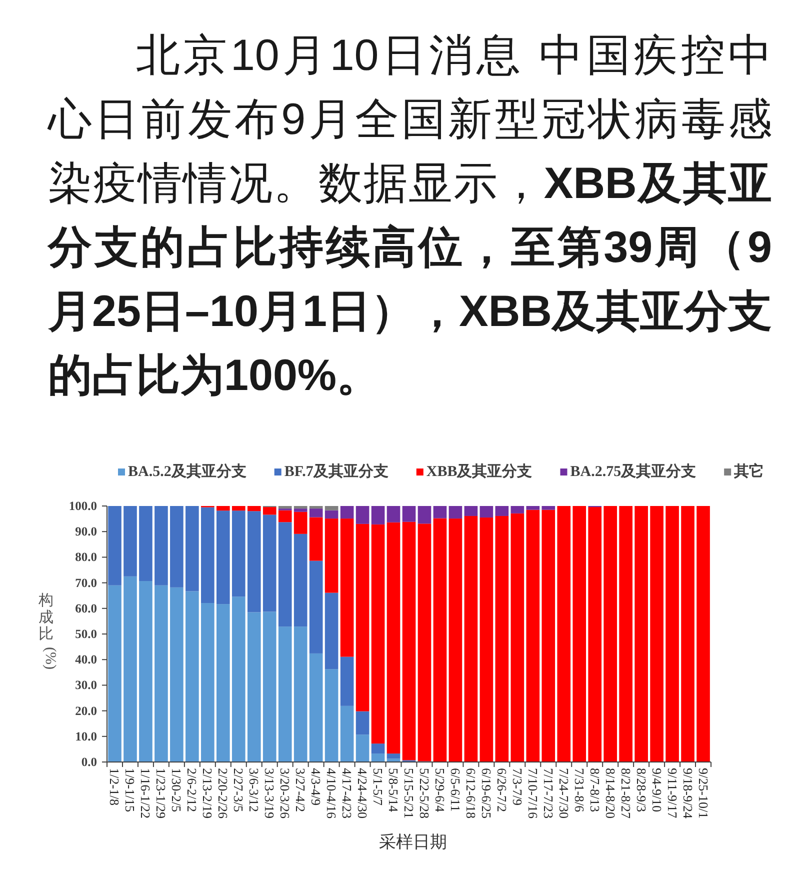  Describe the element at coordinates (146, 793) in the screenshot. I see `x-tick-label: 1/16-1/22` at that location.